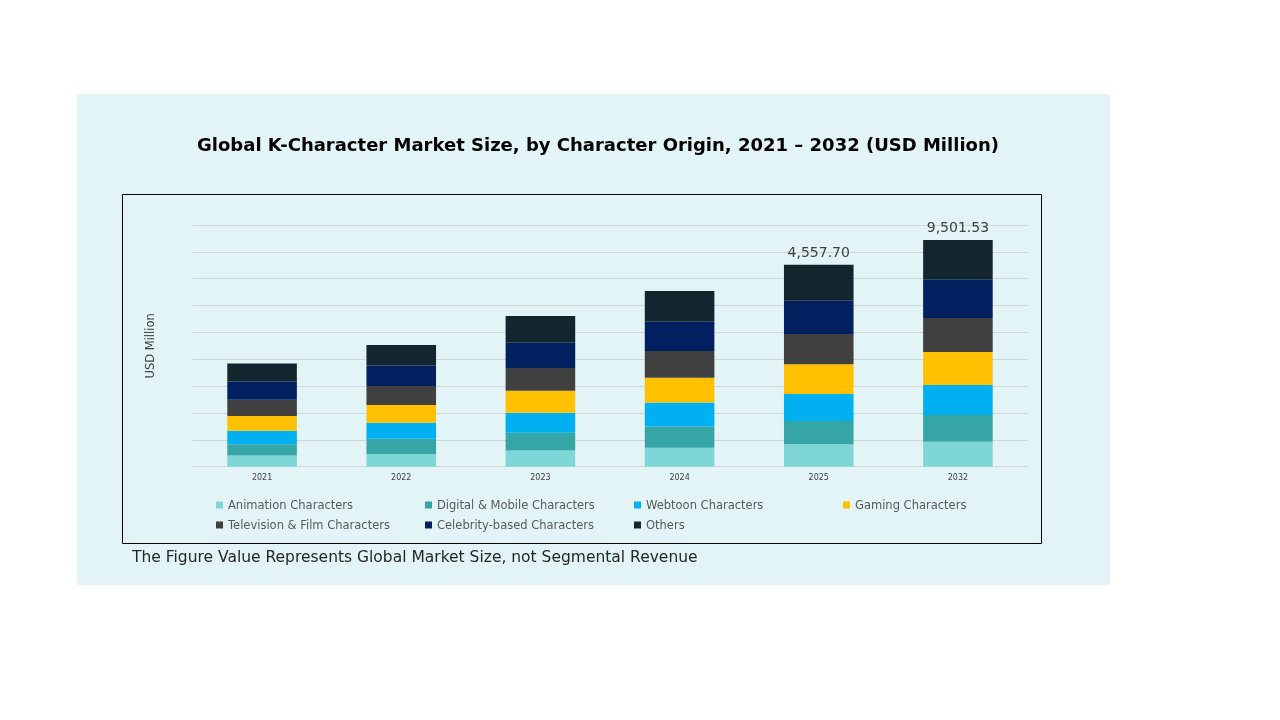 This screenshot has width=1280, height=720. What do you see at coordinates (818, 478) in the screenshot?
I see `x-tick-label: 2025` at bounding box center [818, 478].